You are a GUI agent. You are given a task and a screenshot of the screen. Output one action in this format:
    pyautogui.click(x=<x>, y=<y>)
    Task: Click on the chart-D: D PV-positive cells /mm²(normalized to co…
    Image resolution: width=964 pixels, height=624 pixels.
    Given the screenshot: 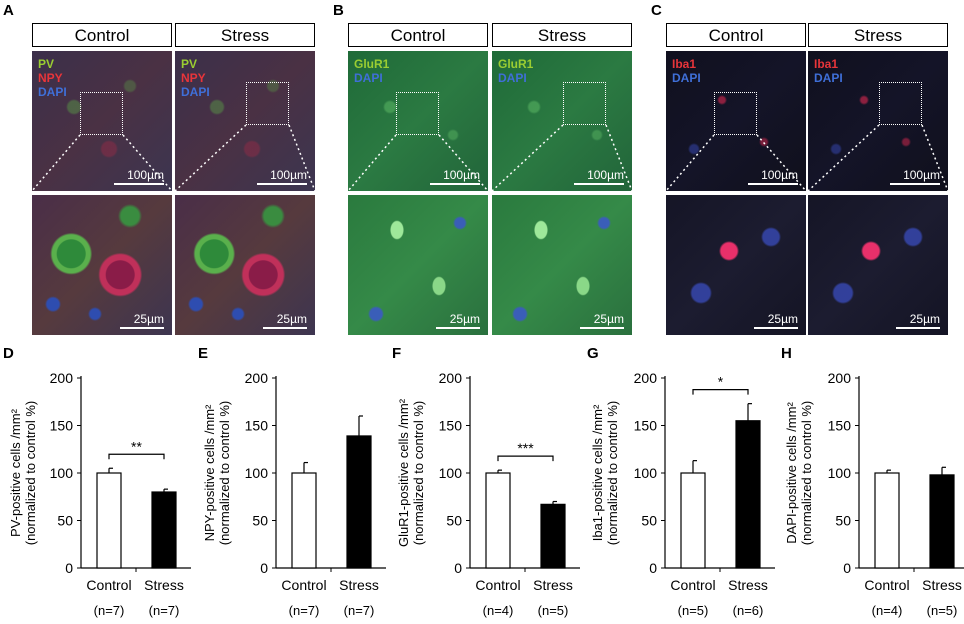 What is the action you would take?
    pyautogui.click(x=97, y=481)
    